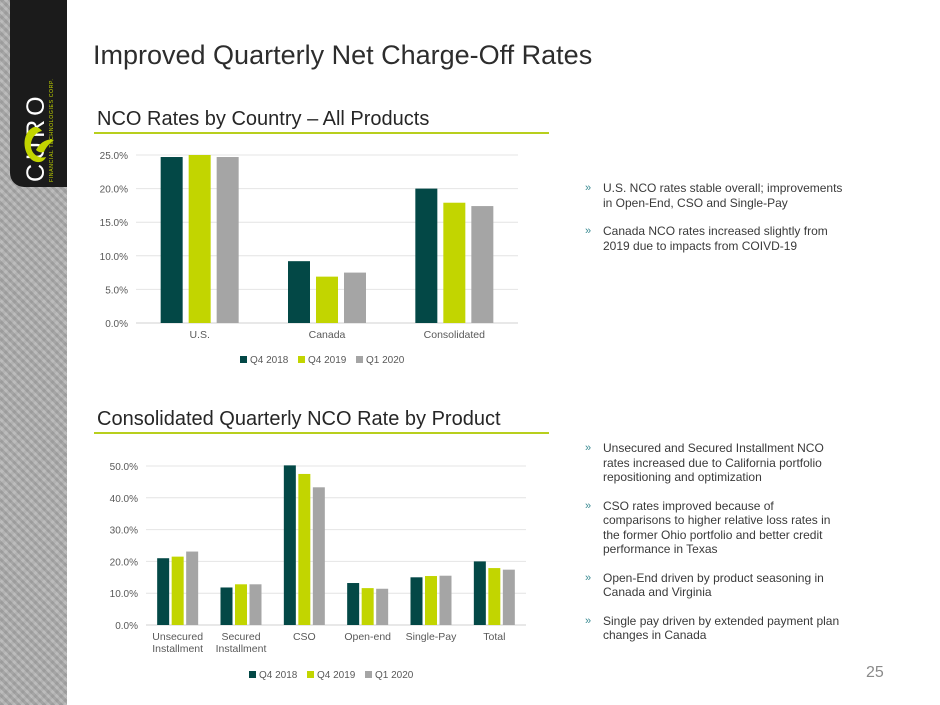 The height and width of the screenshot is (705, 940). I want to click on bullet-text-line: CSO rates improved because of, so click(688, 505).